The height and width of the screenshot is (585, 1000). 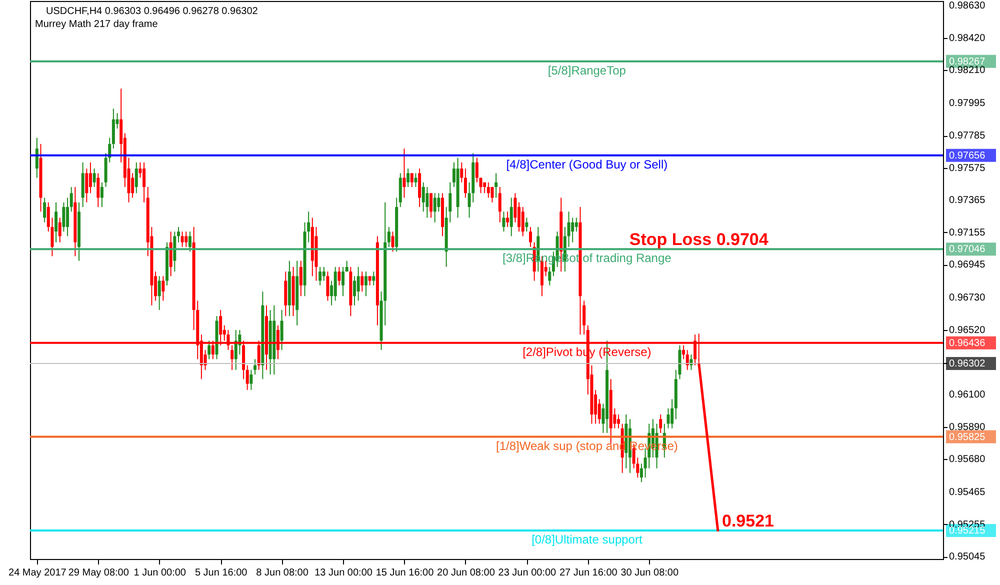 I want to click on x-tick-label: 27 Jun 16:00, so click(x=588, y=573).